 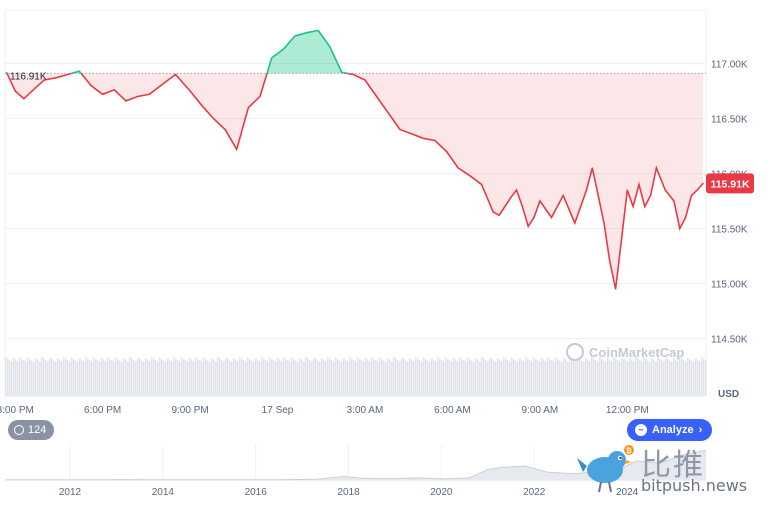 What do you see at coordinates (673, 465) in the screenshot?
I see `bitpush-cn-text: 比推` at bounding box center [673, 465].